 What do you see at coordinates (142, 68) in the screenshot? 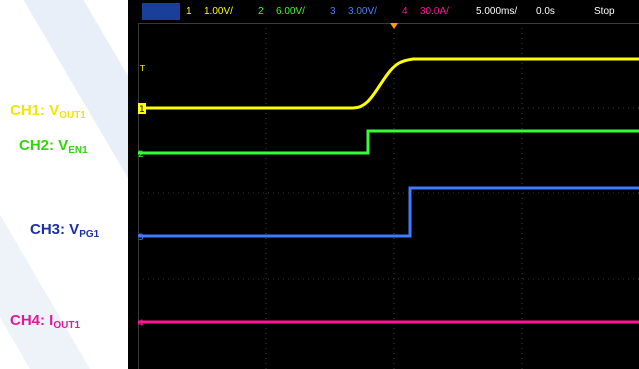
I see `trigger-level-marker: T` at bounding box center [142, 68].